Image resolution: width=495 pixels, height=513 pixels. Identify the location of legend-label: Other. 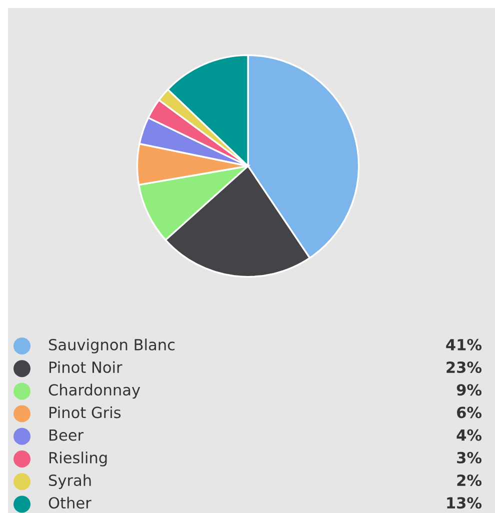
(70, 502).